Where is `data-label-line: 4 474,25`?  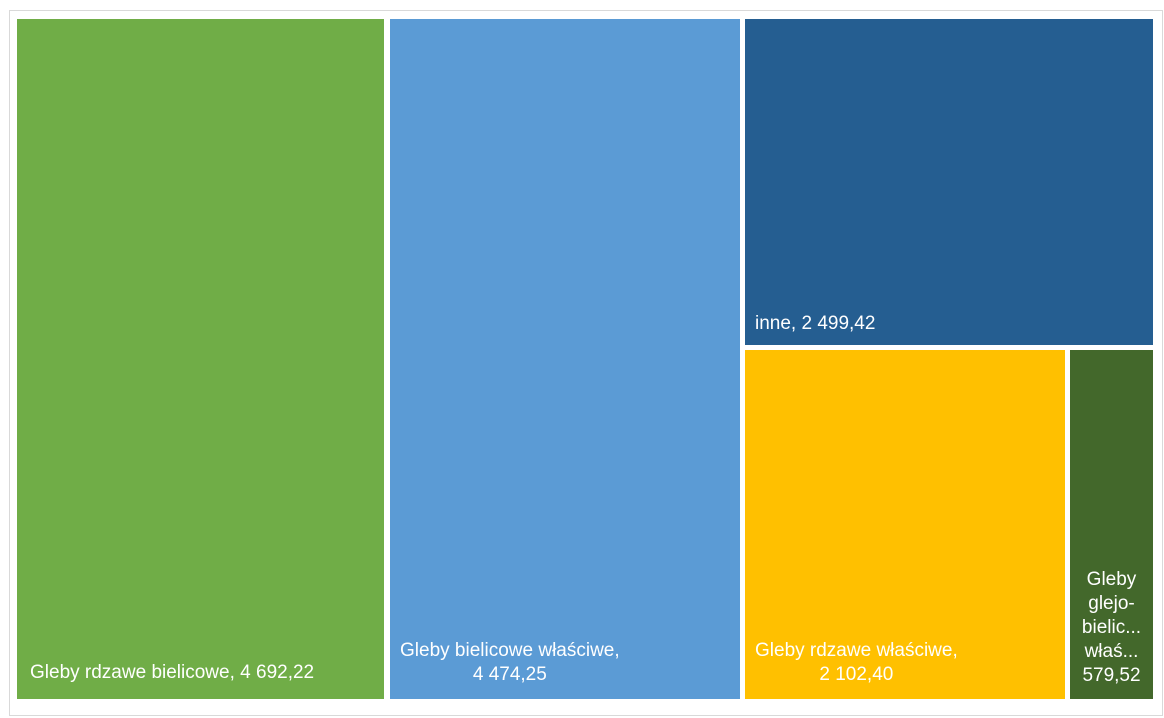 data-label-line: 4 474,25 is located at coordinates (509, 674).